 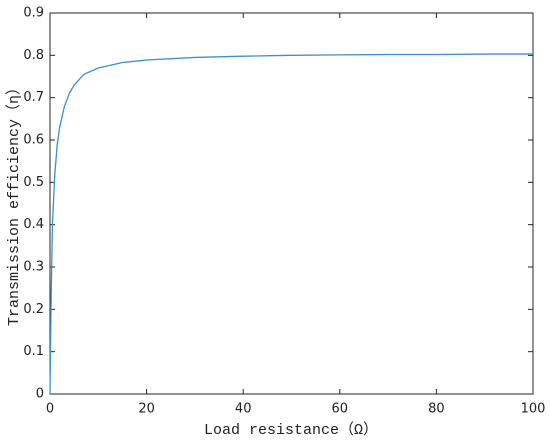 I want to click on x-tick-label: 40, so click(x=243, y=409).